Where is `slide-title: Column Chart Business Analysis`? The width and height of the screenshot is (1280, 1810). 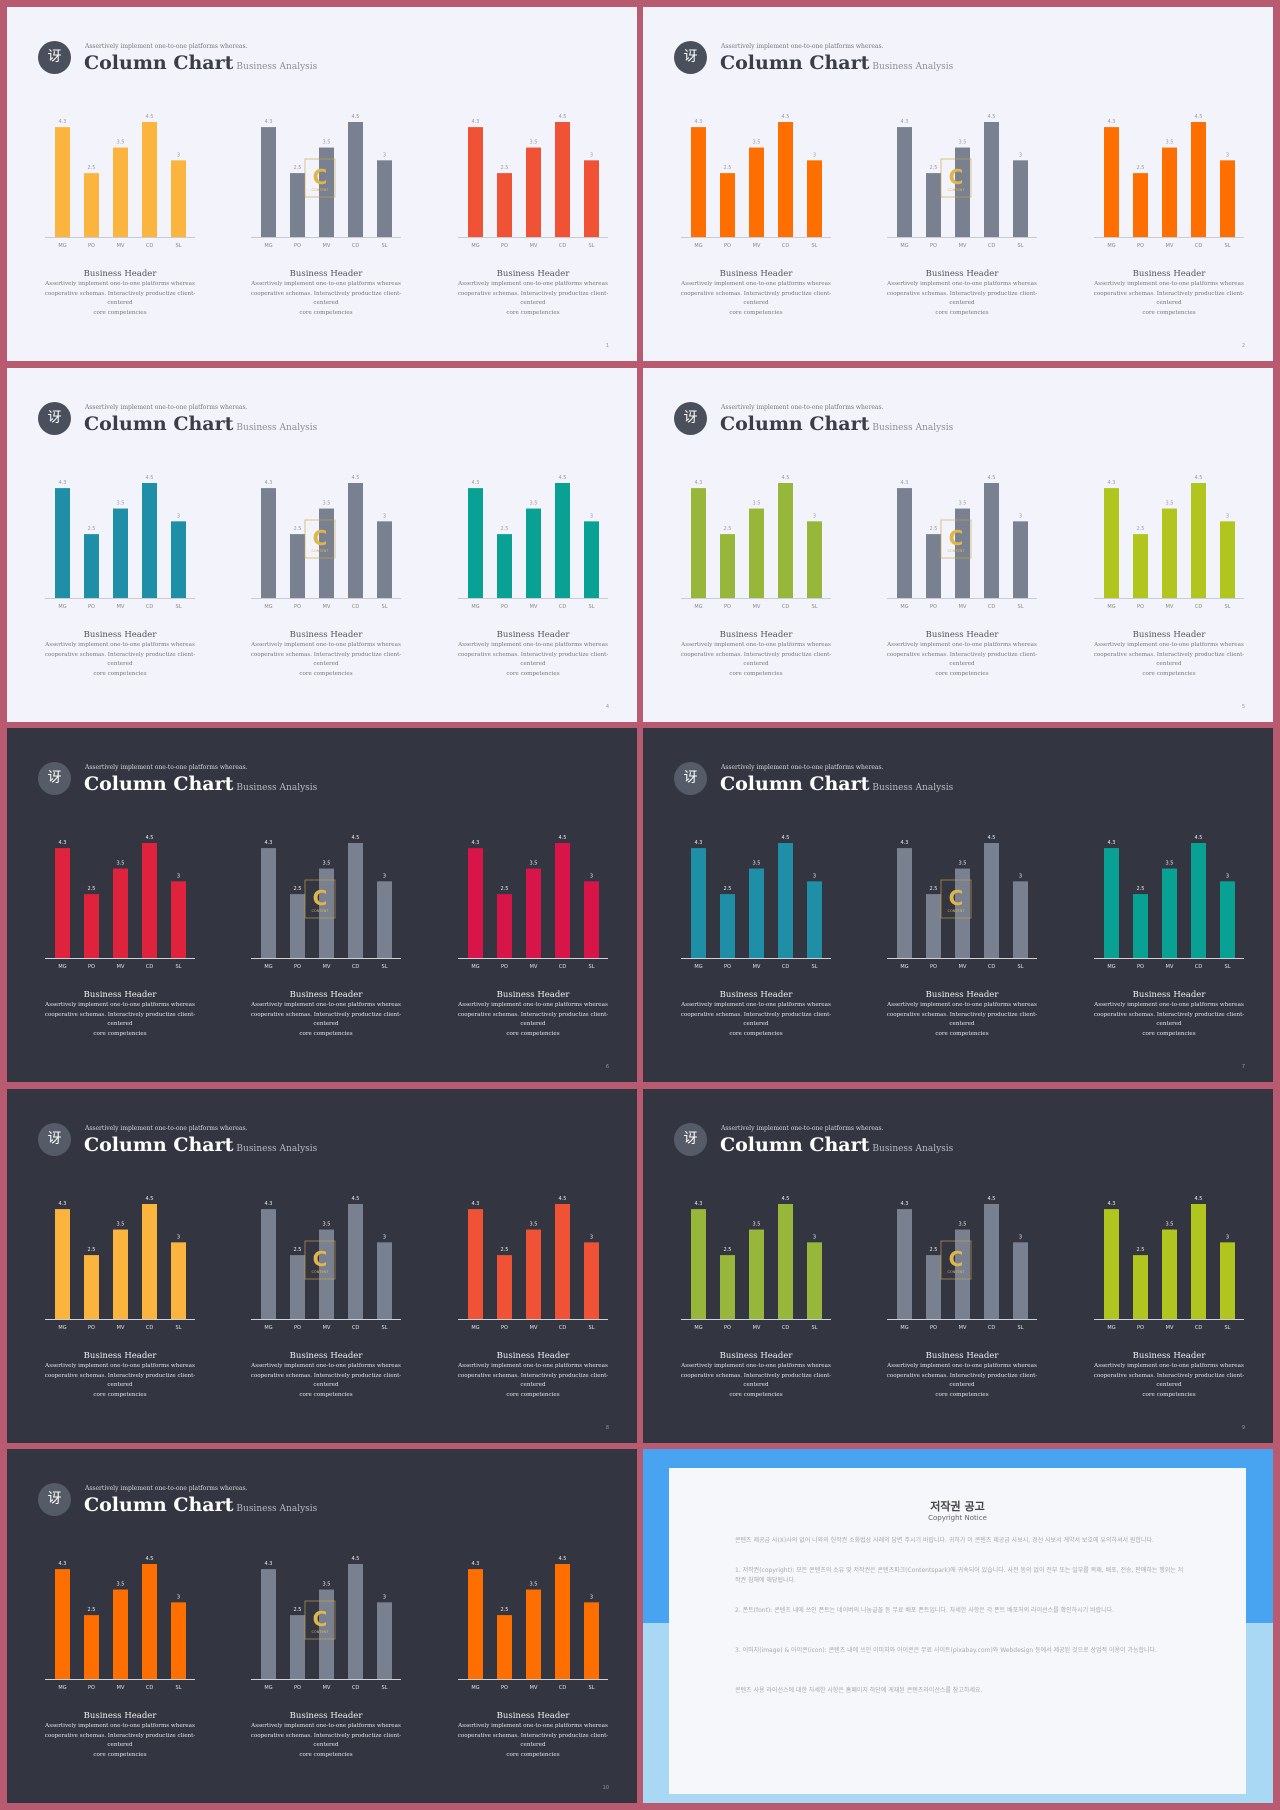
slide-title: Column Chart Business Analysis is located at coordinates (200, 1145).